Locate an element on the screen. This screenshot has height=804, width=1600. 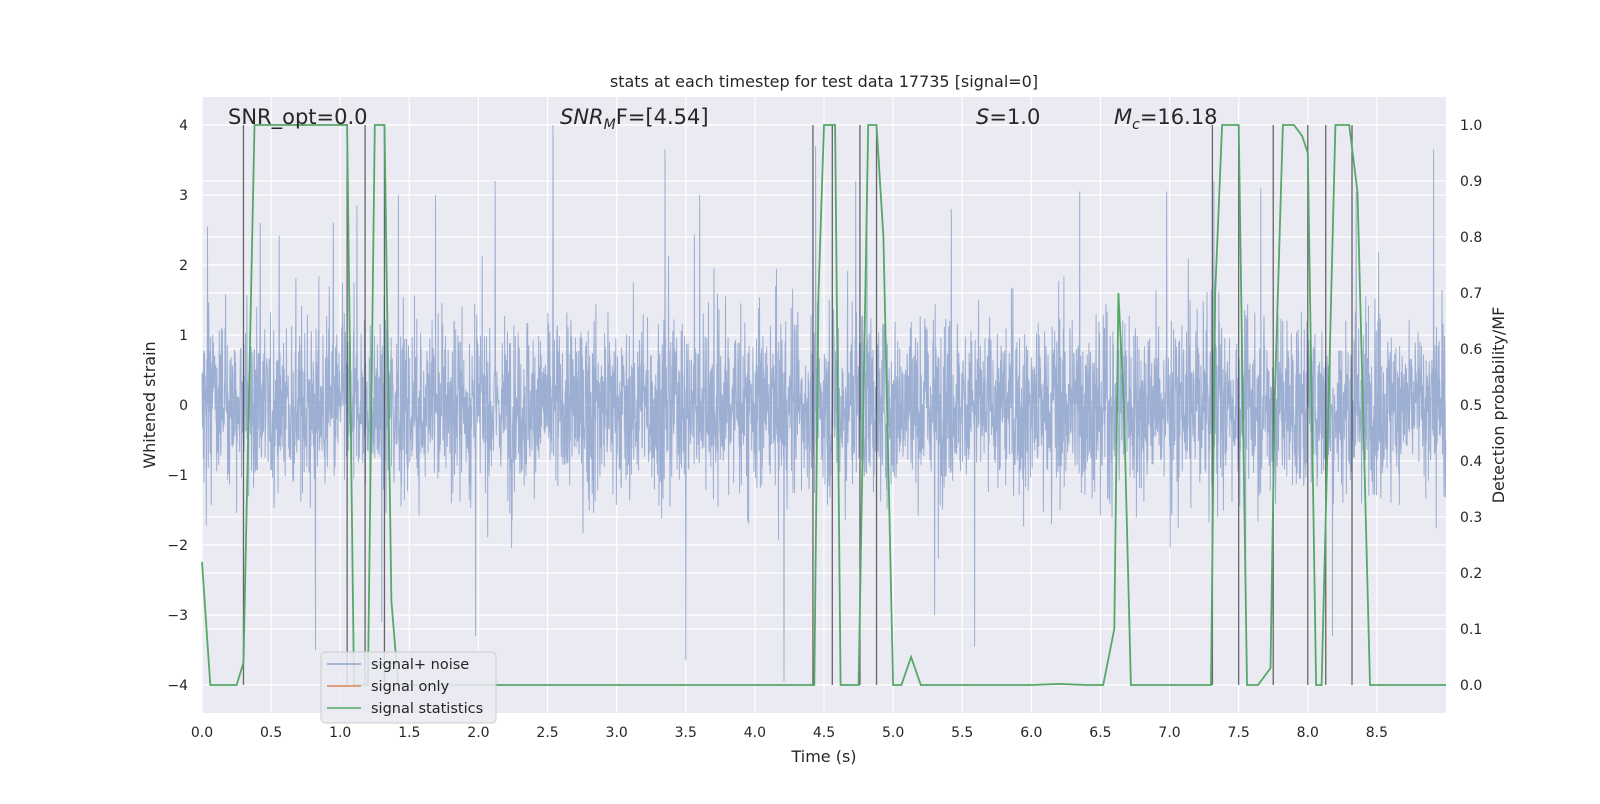
legend-label-signal-only: signal only is located at coordinates (410, 687).